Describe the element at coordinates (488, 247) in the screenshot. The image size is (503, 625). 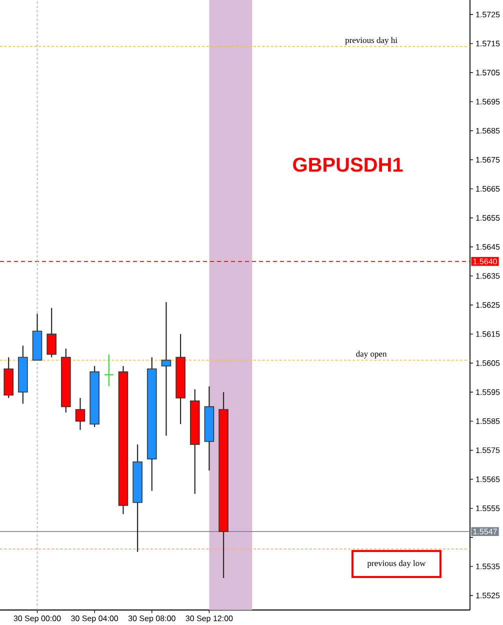
I see `y-tick-label: 1.5645` at that location.